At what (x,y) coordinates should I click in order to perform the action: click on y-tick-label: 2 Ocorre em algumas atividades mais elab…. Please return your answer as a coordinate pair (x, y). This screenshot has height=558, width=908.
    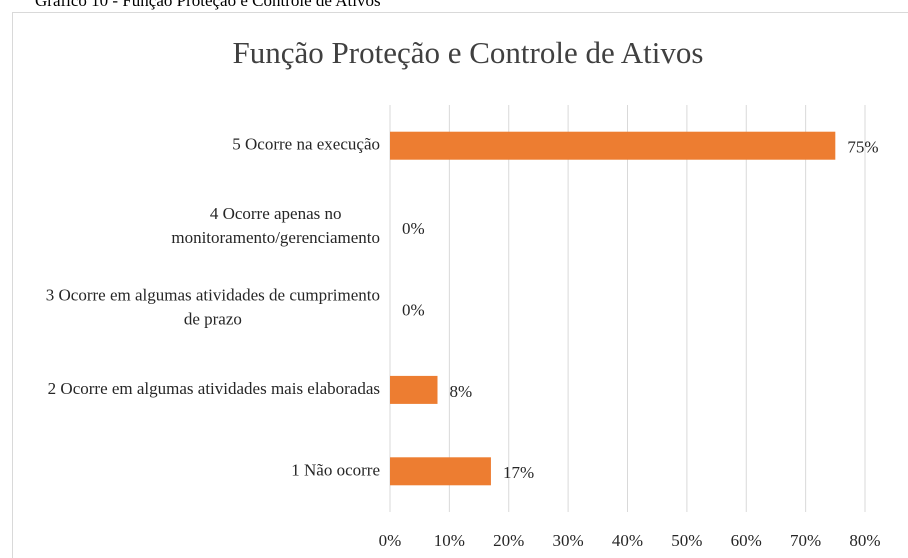
    Looking at the image, I should click on (214, 388).